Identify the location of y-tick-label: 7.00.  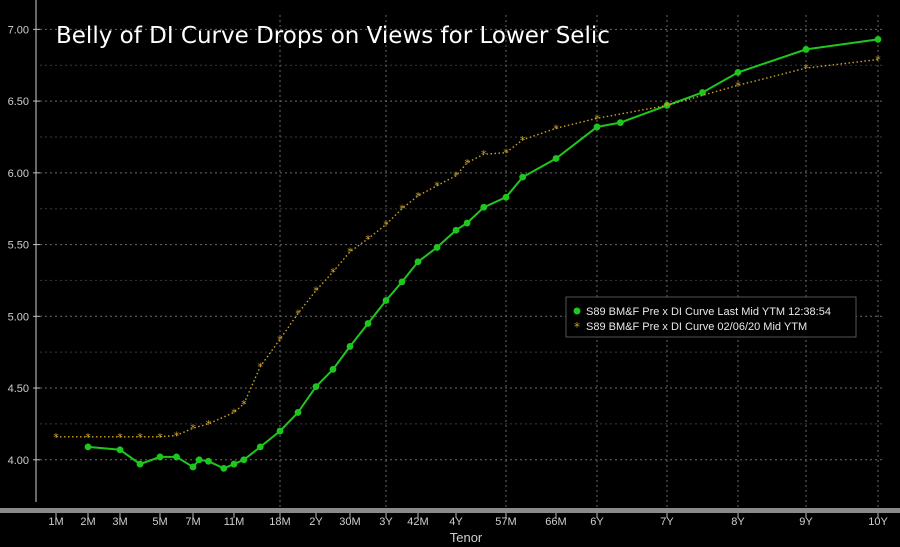
(18, 30).